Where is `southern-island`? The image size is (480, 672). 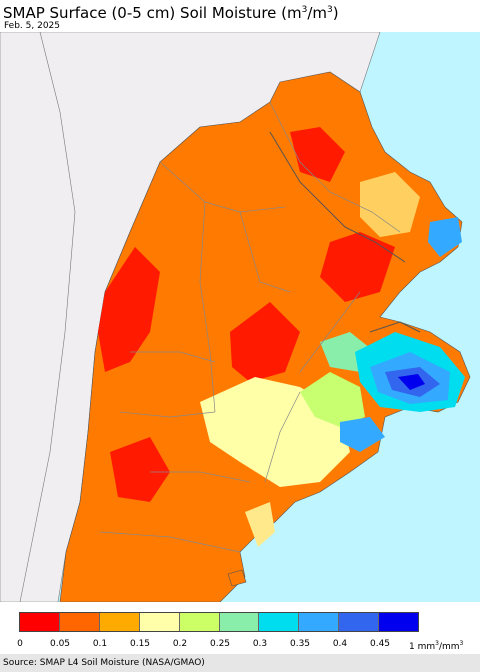 southern-island is located at coordinates (237, 578).